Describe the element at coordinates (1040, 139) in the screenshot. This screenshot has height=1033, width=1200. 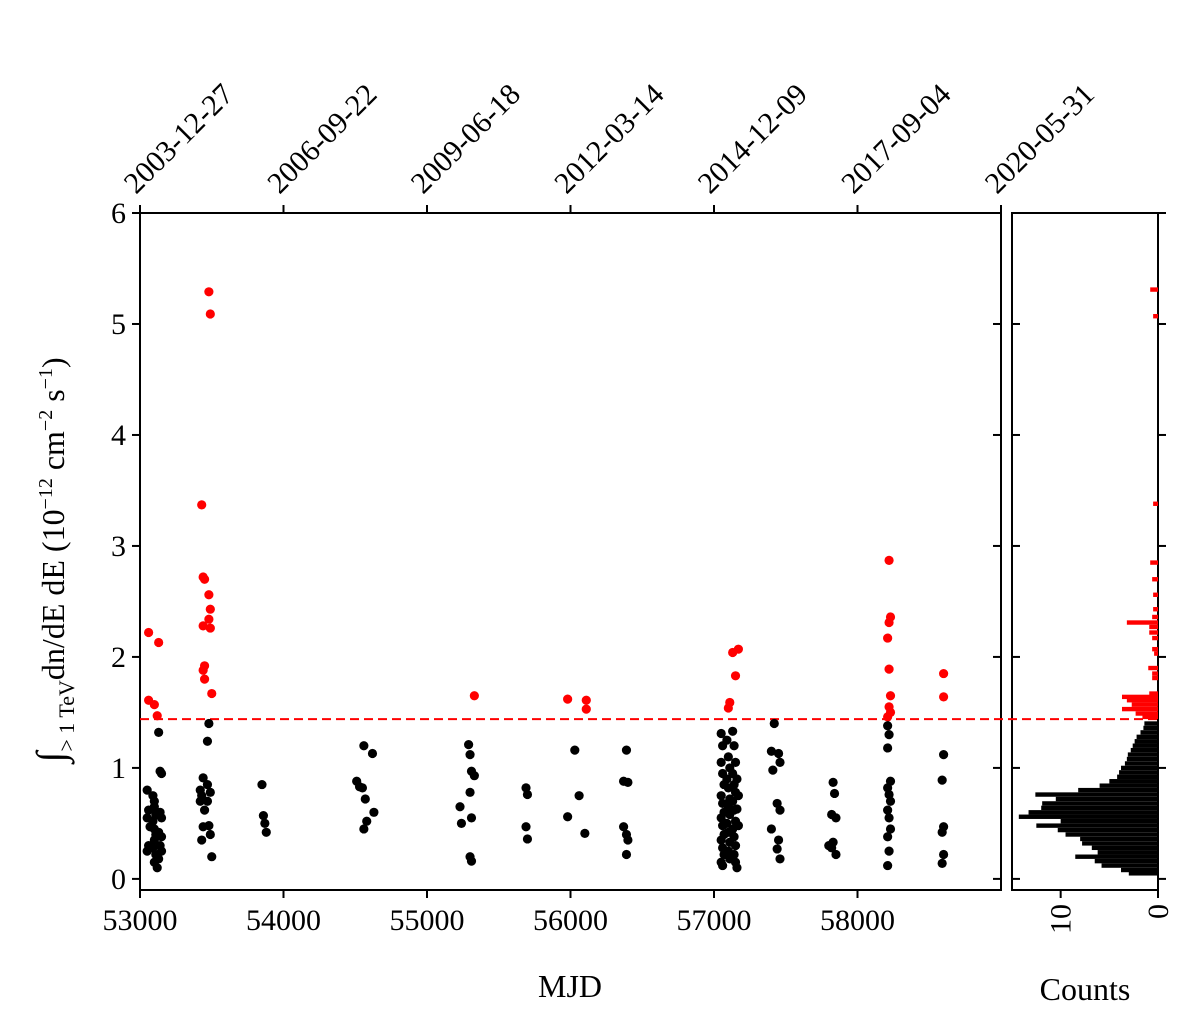
I see `top-tick-label: 2020-05-31` at that location.